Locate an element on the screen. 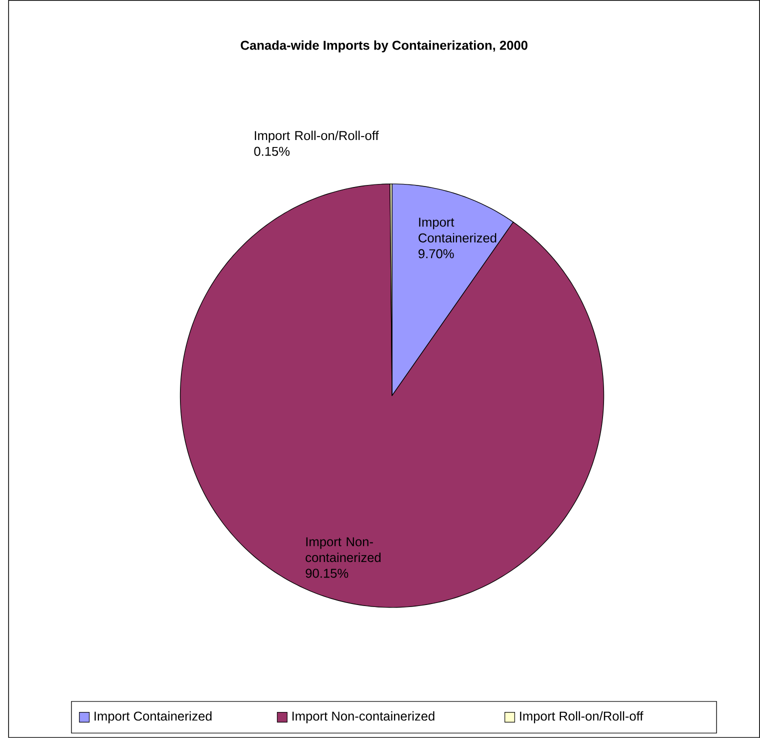 The width and height of the screenshot is (760, 738). slice-label: Import Non-containerized is located at coordinates (343, 549).